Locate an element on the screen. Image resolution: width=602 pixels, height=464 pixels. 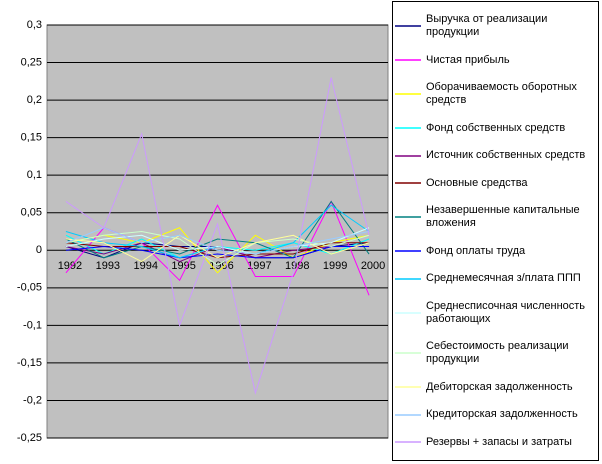
y-tick-label: 0,05 is located at coordinates (31, 213).